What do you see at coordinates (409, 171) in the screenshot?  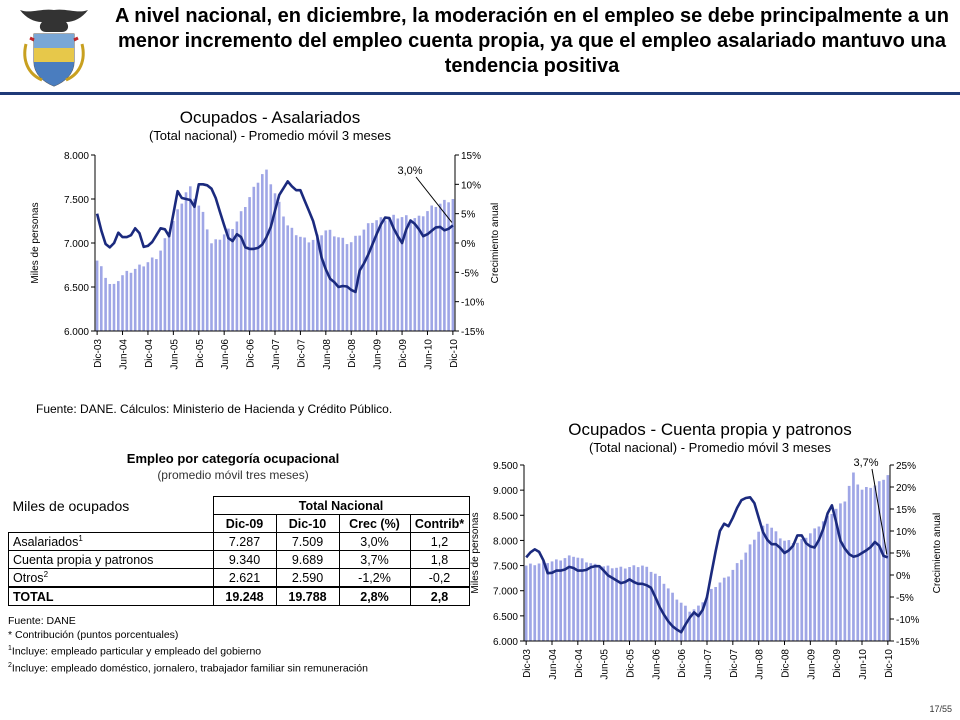 I see `annotation-label: 3,0%` at bounding box center [409, 171].